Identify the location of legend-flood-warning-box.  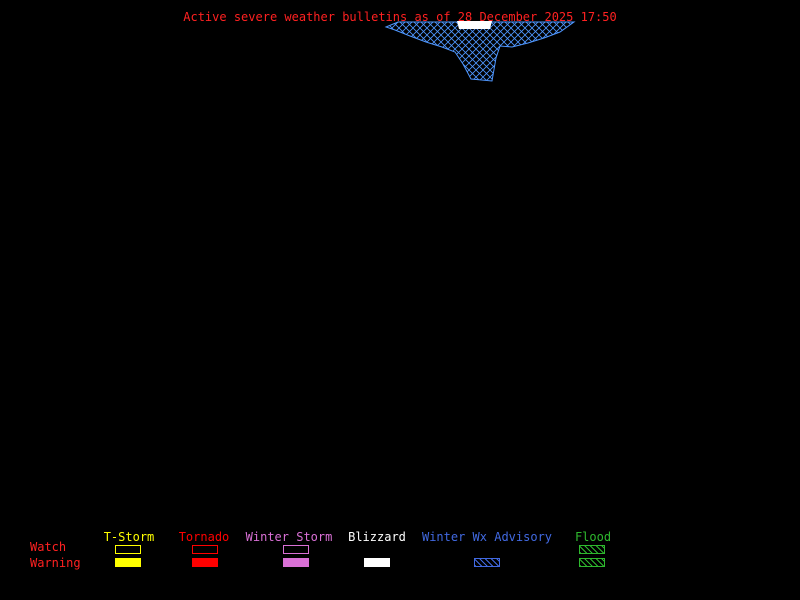
(592, 562).